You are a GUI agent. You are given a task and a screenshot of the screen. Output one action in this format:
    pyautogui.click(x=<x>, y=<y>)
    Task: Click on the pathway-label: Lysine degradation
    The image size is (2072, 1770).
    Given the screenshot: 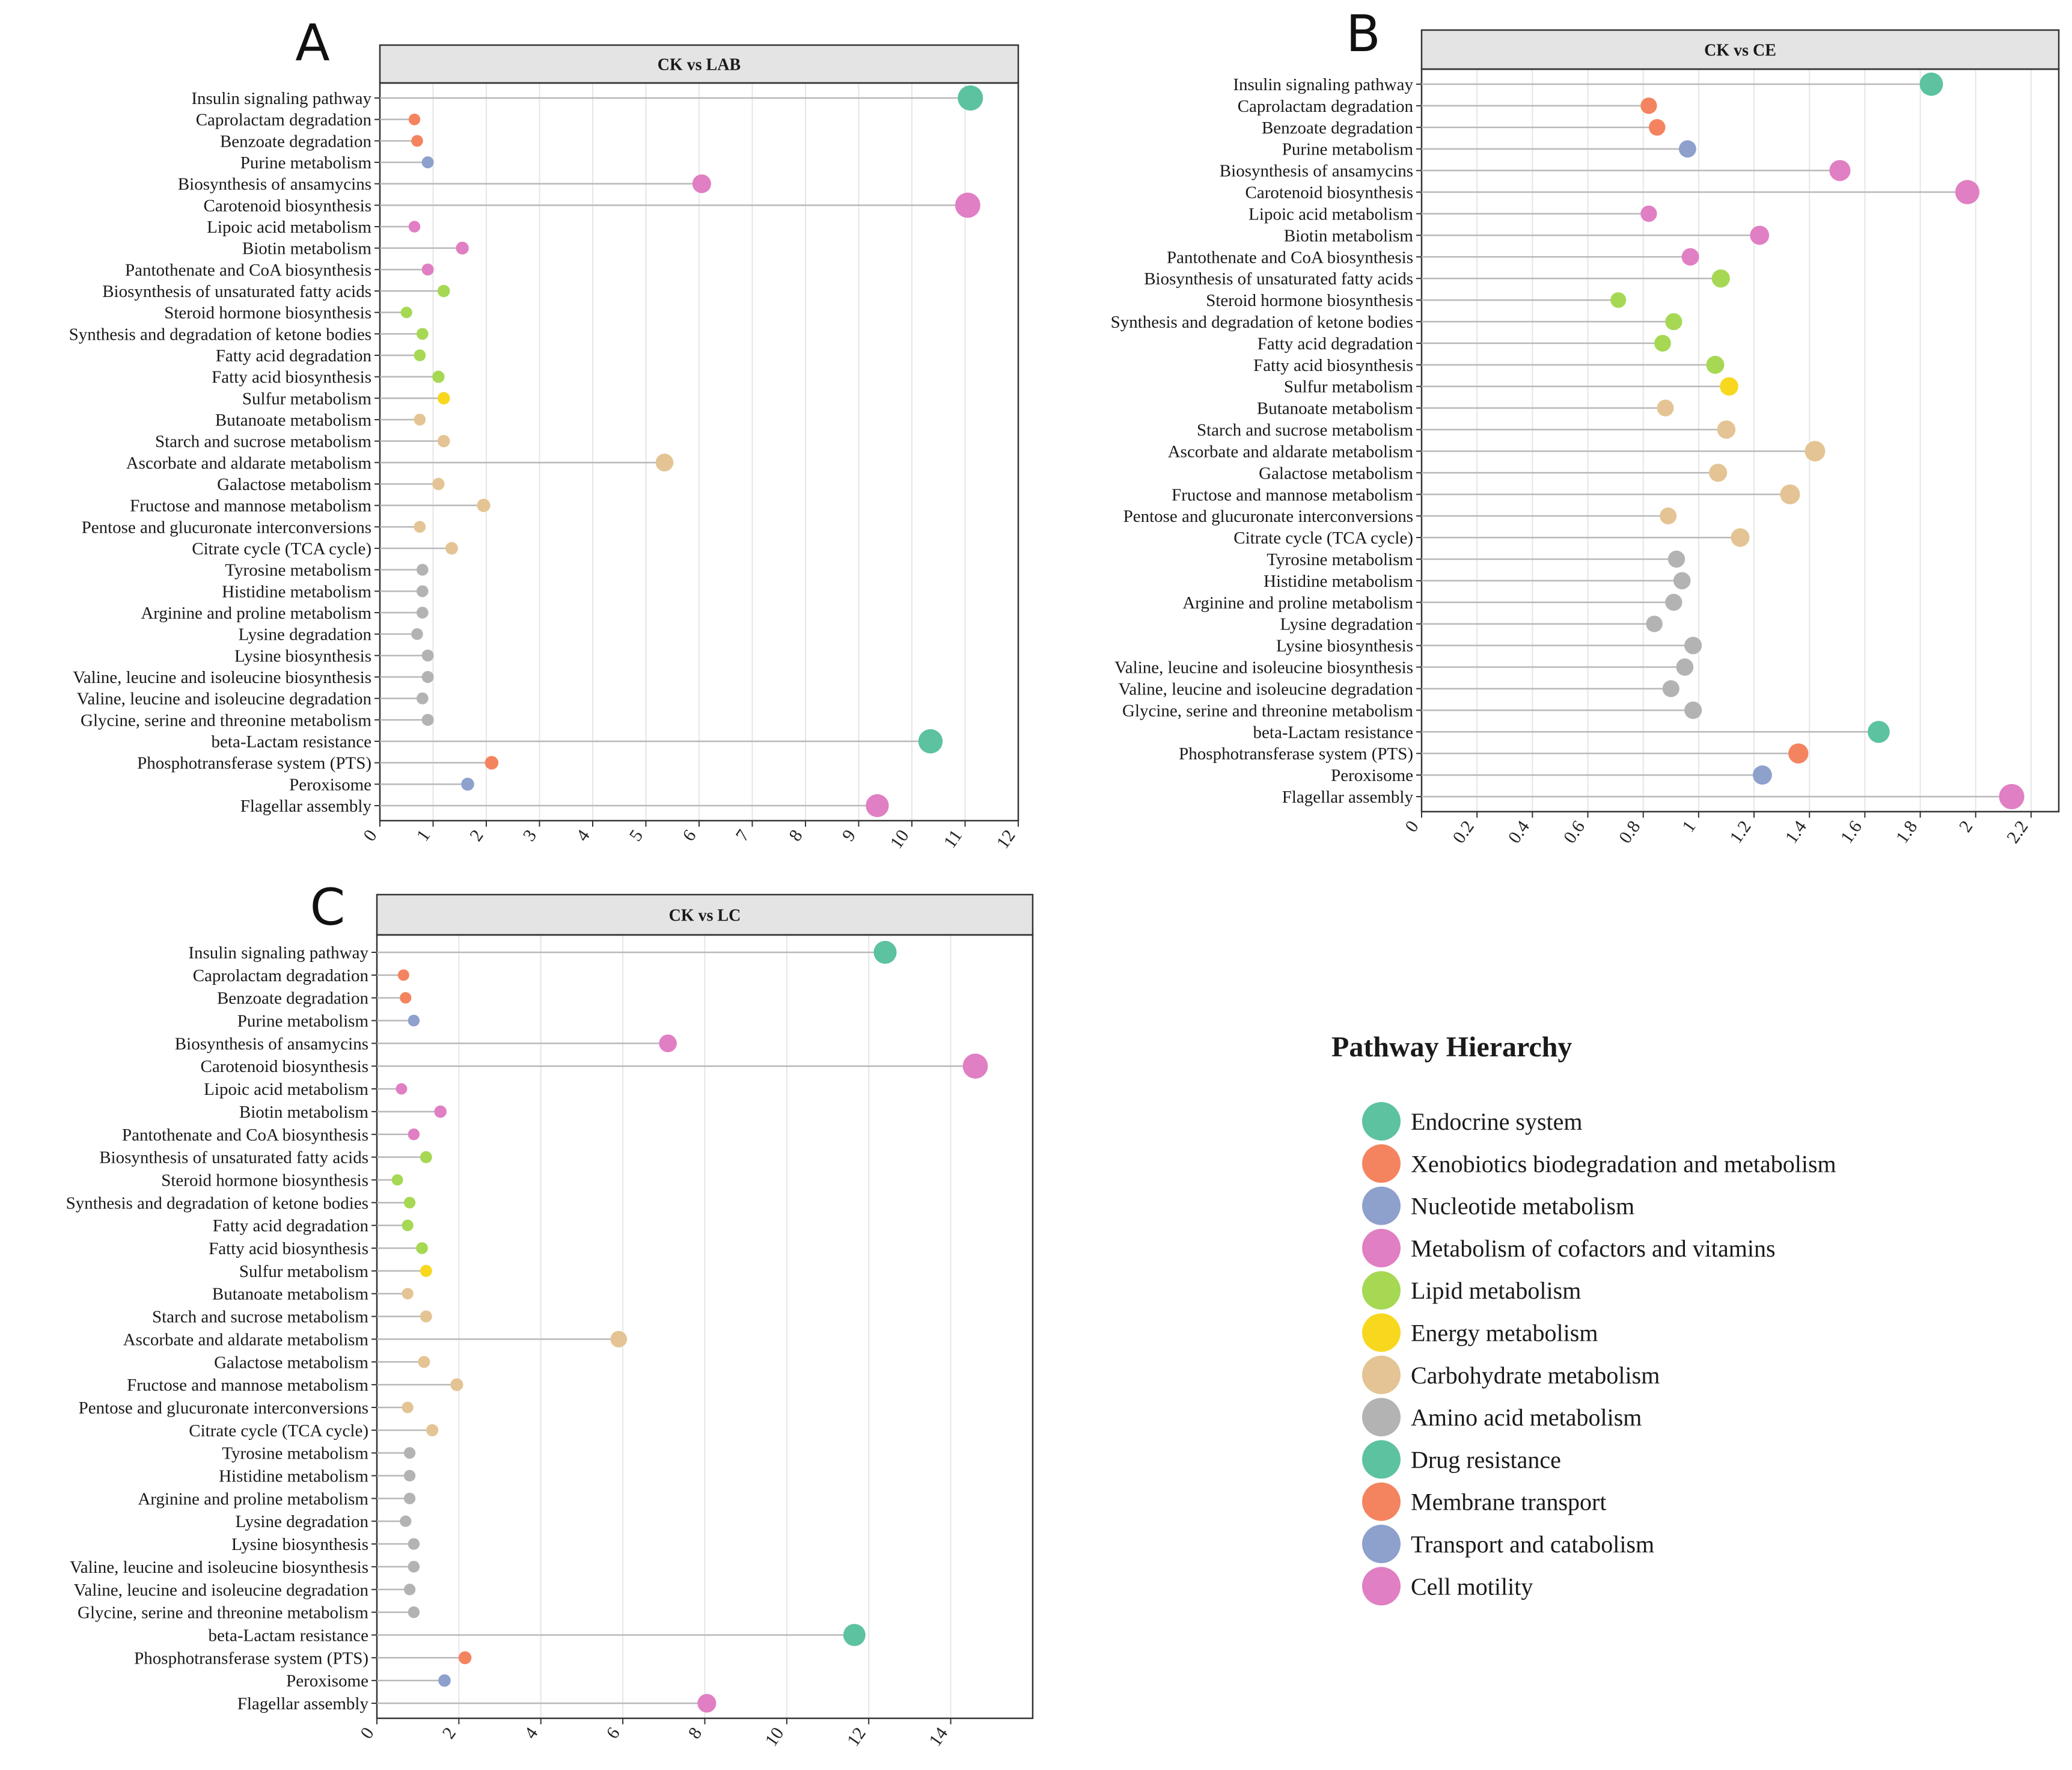 What is the action you would take?
    pyautogui.click(x=302, y=1521)
    